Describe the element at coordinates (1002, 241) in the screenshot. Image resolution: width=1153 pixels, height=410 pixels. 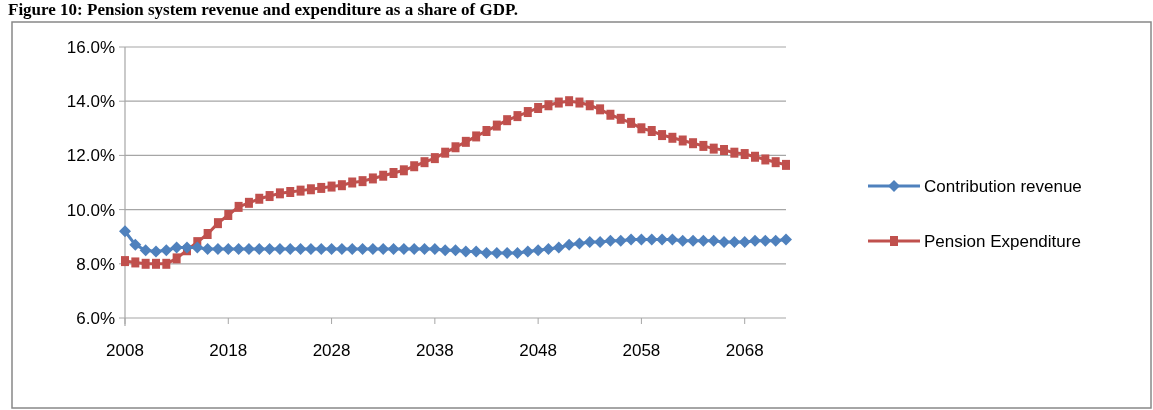
I see `legend-label: Pension Expenditure` at that location.